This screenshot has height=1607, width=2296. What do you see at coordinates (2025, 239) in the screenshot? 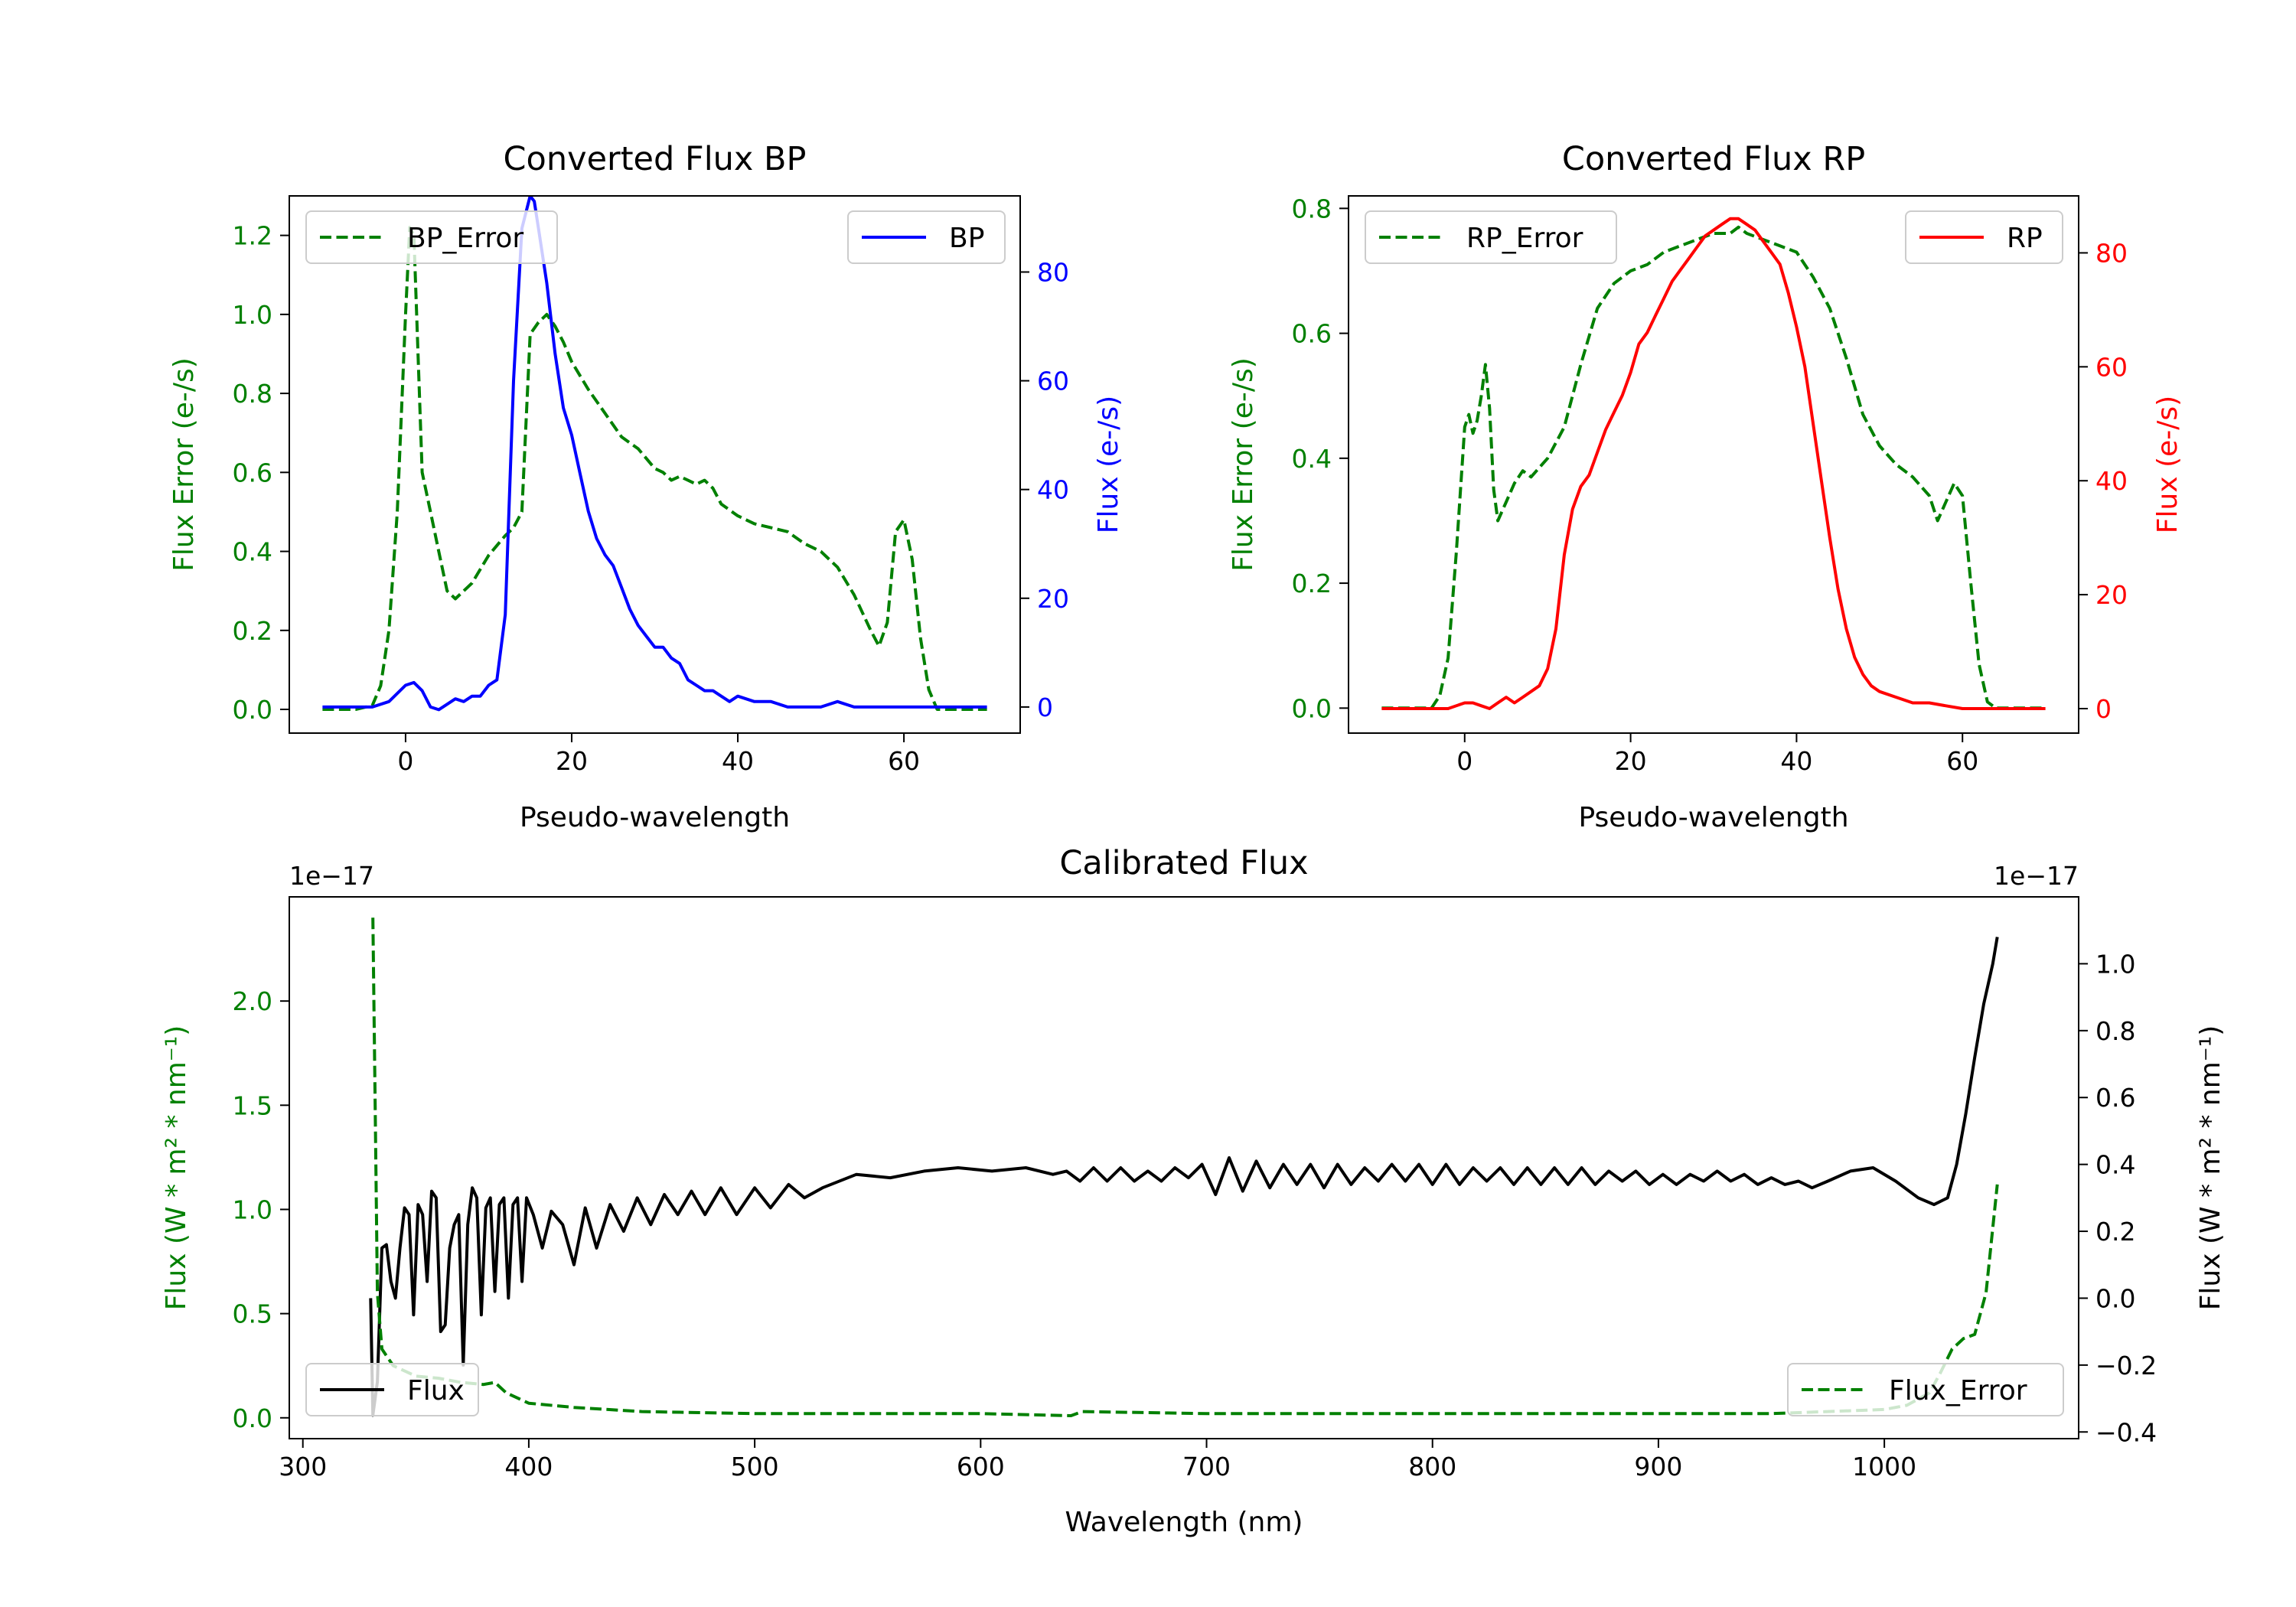
I see `legend-label: RP` at bounding box center [2025, 239].